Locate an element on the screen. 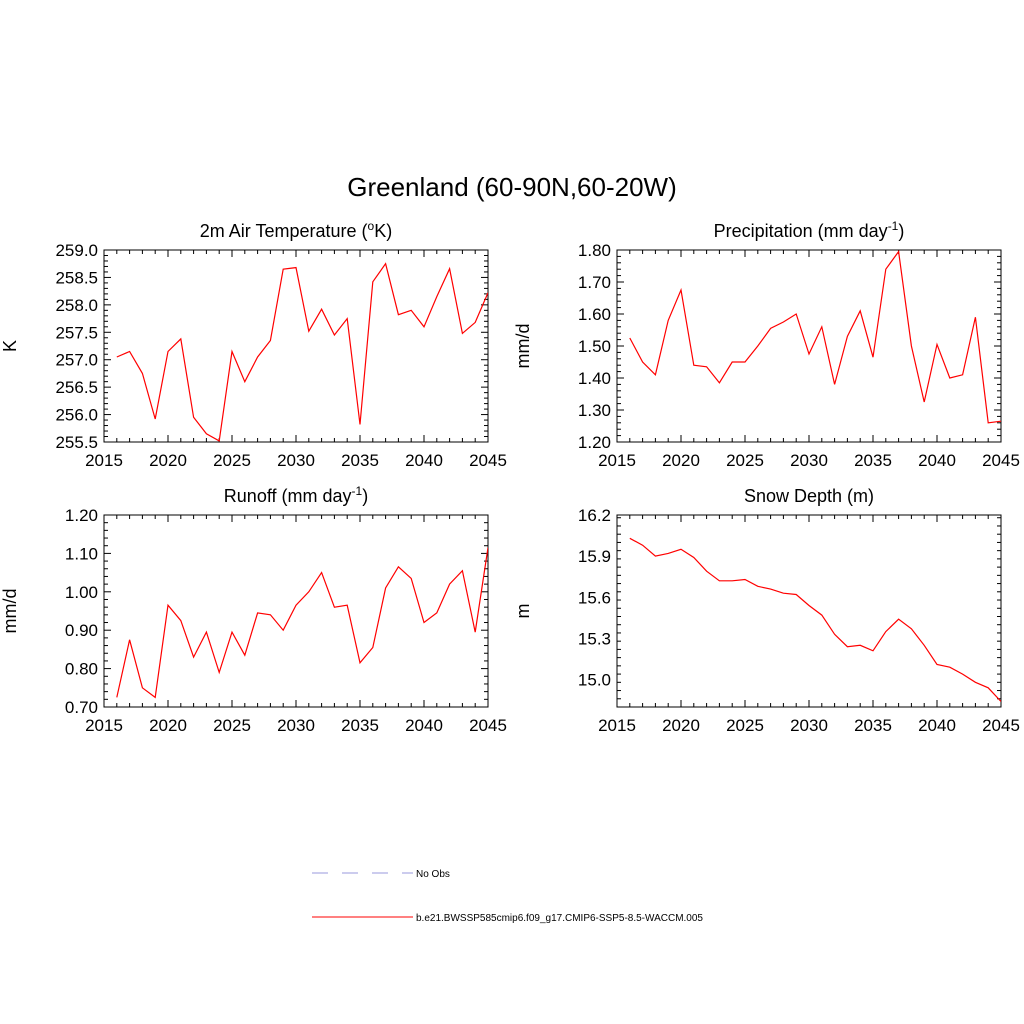 This screenshot has width=1024, height=1024. y-tick-label: 1.50 is located at coordinates (594, 346).